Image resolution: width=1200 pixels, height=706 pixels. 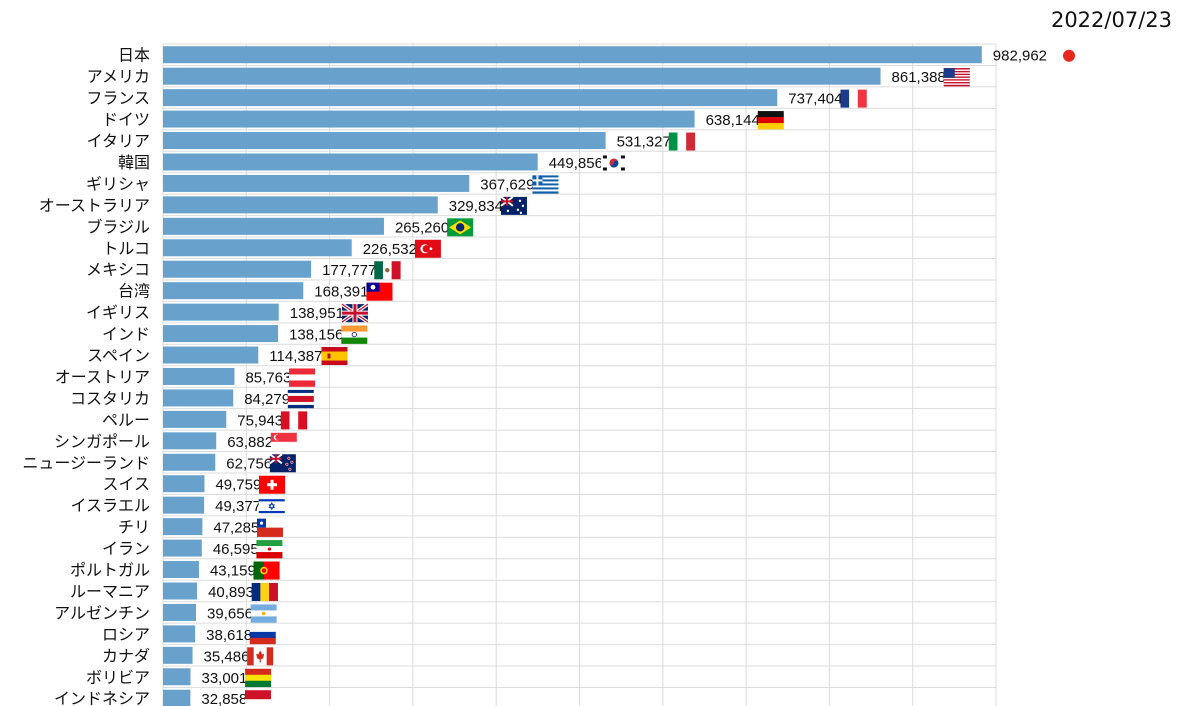 What do you see at coordinates (229, 635) in the screenshot?
I see `value-label: 38,618` at bounding box center [229, 635].